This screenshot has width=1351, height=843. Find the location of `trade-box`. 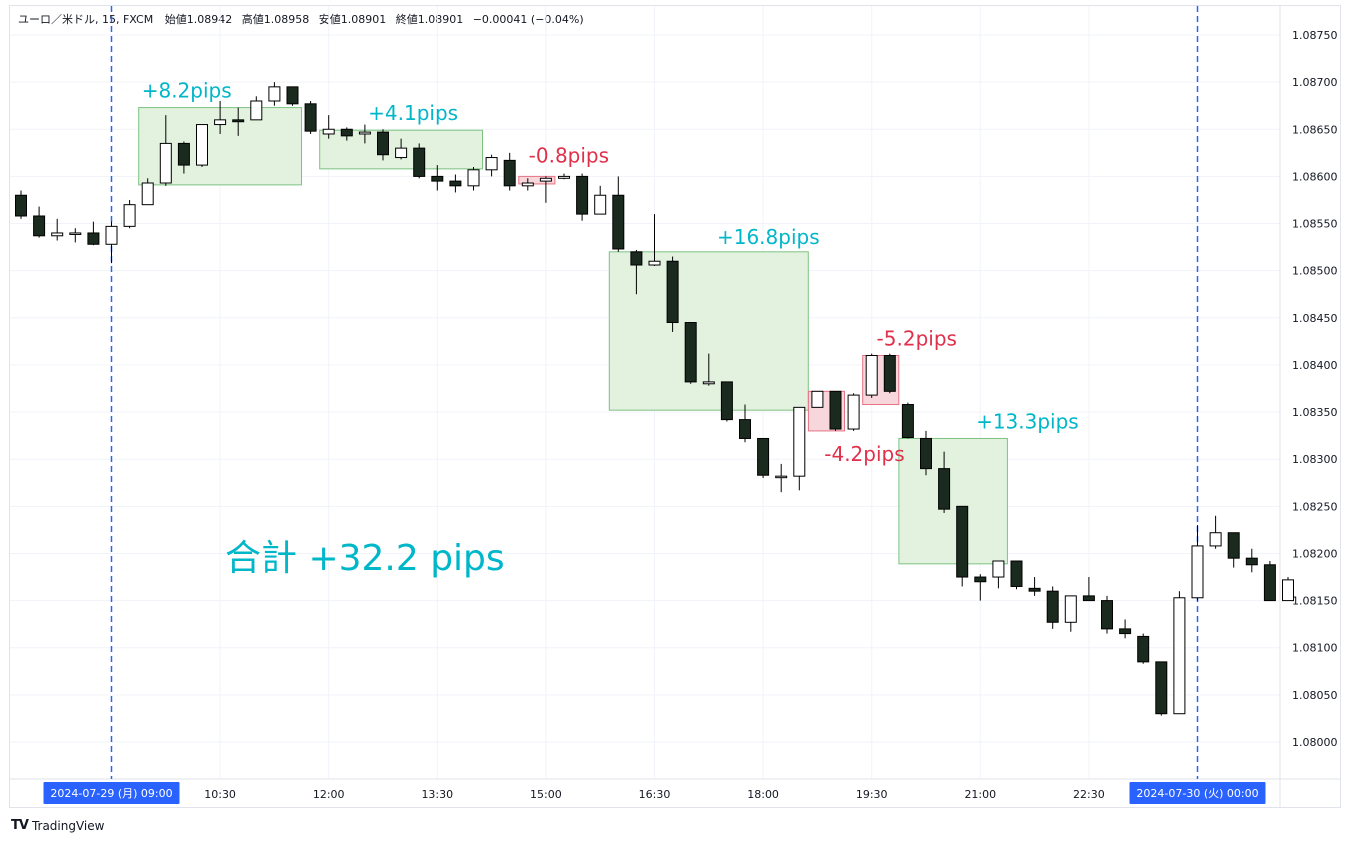

trade-box is located at coordinates (708, 331).